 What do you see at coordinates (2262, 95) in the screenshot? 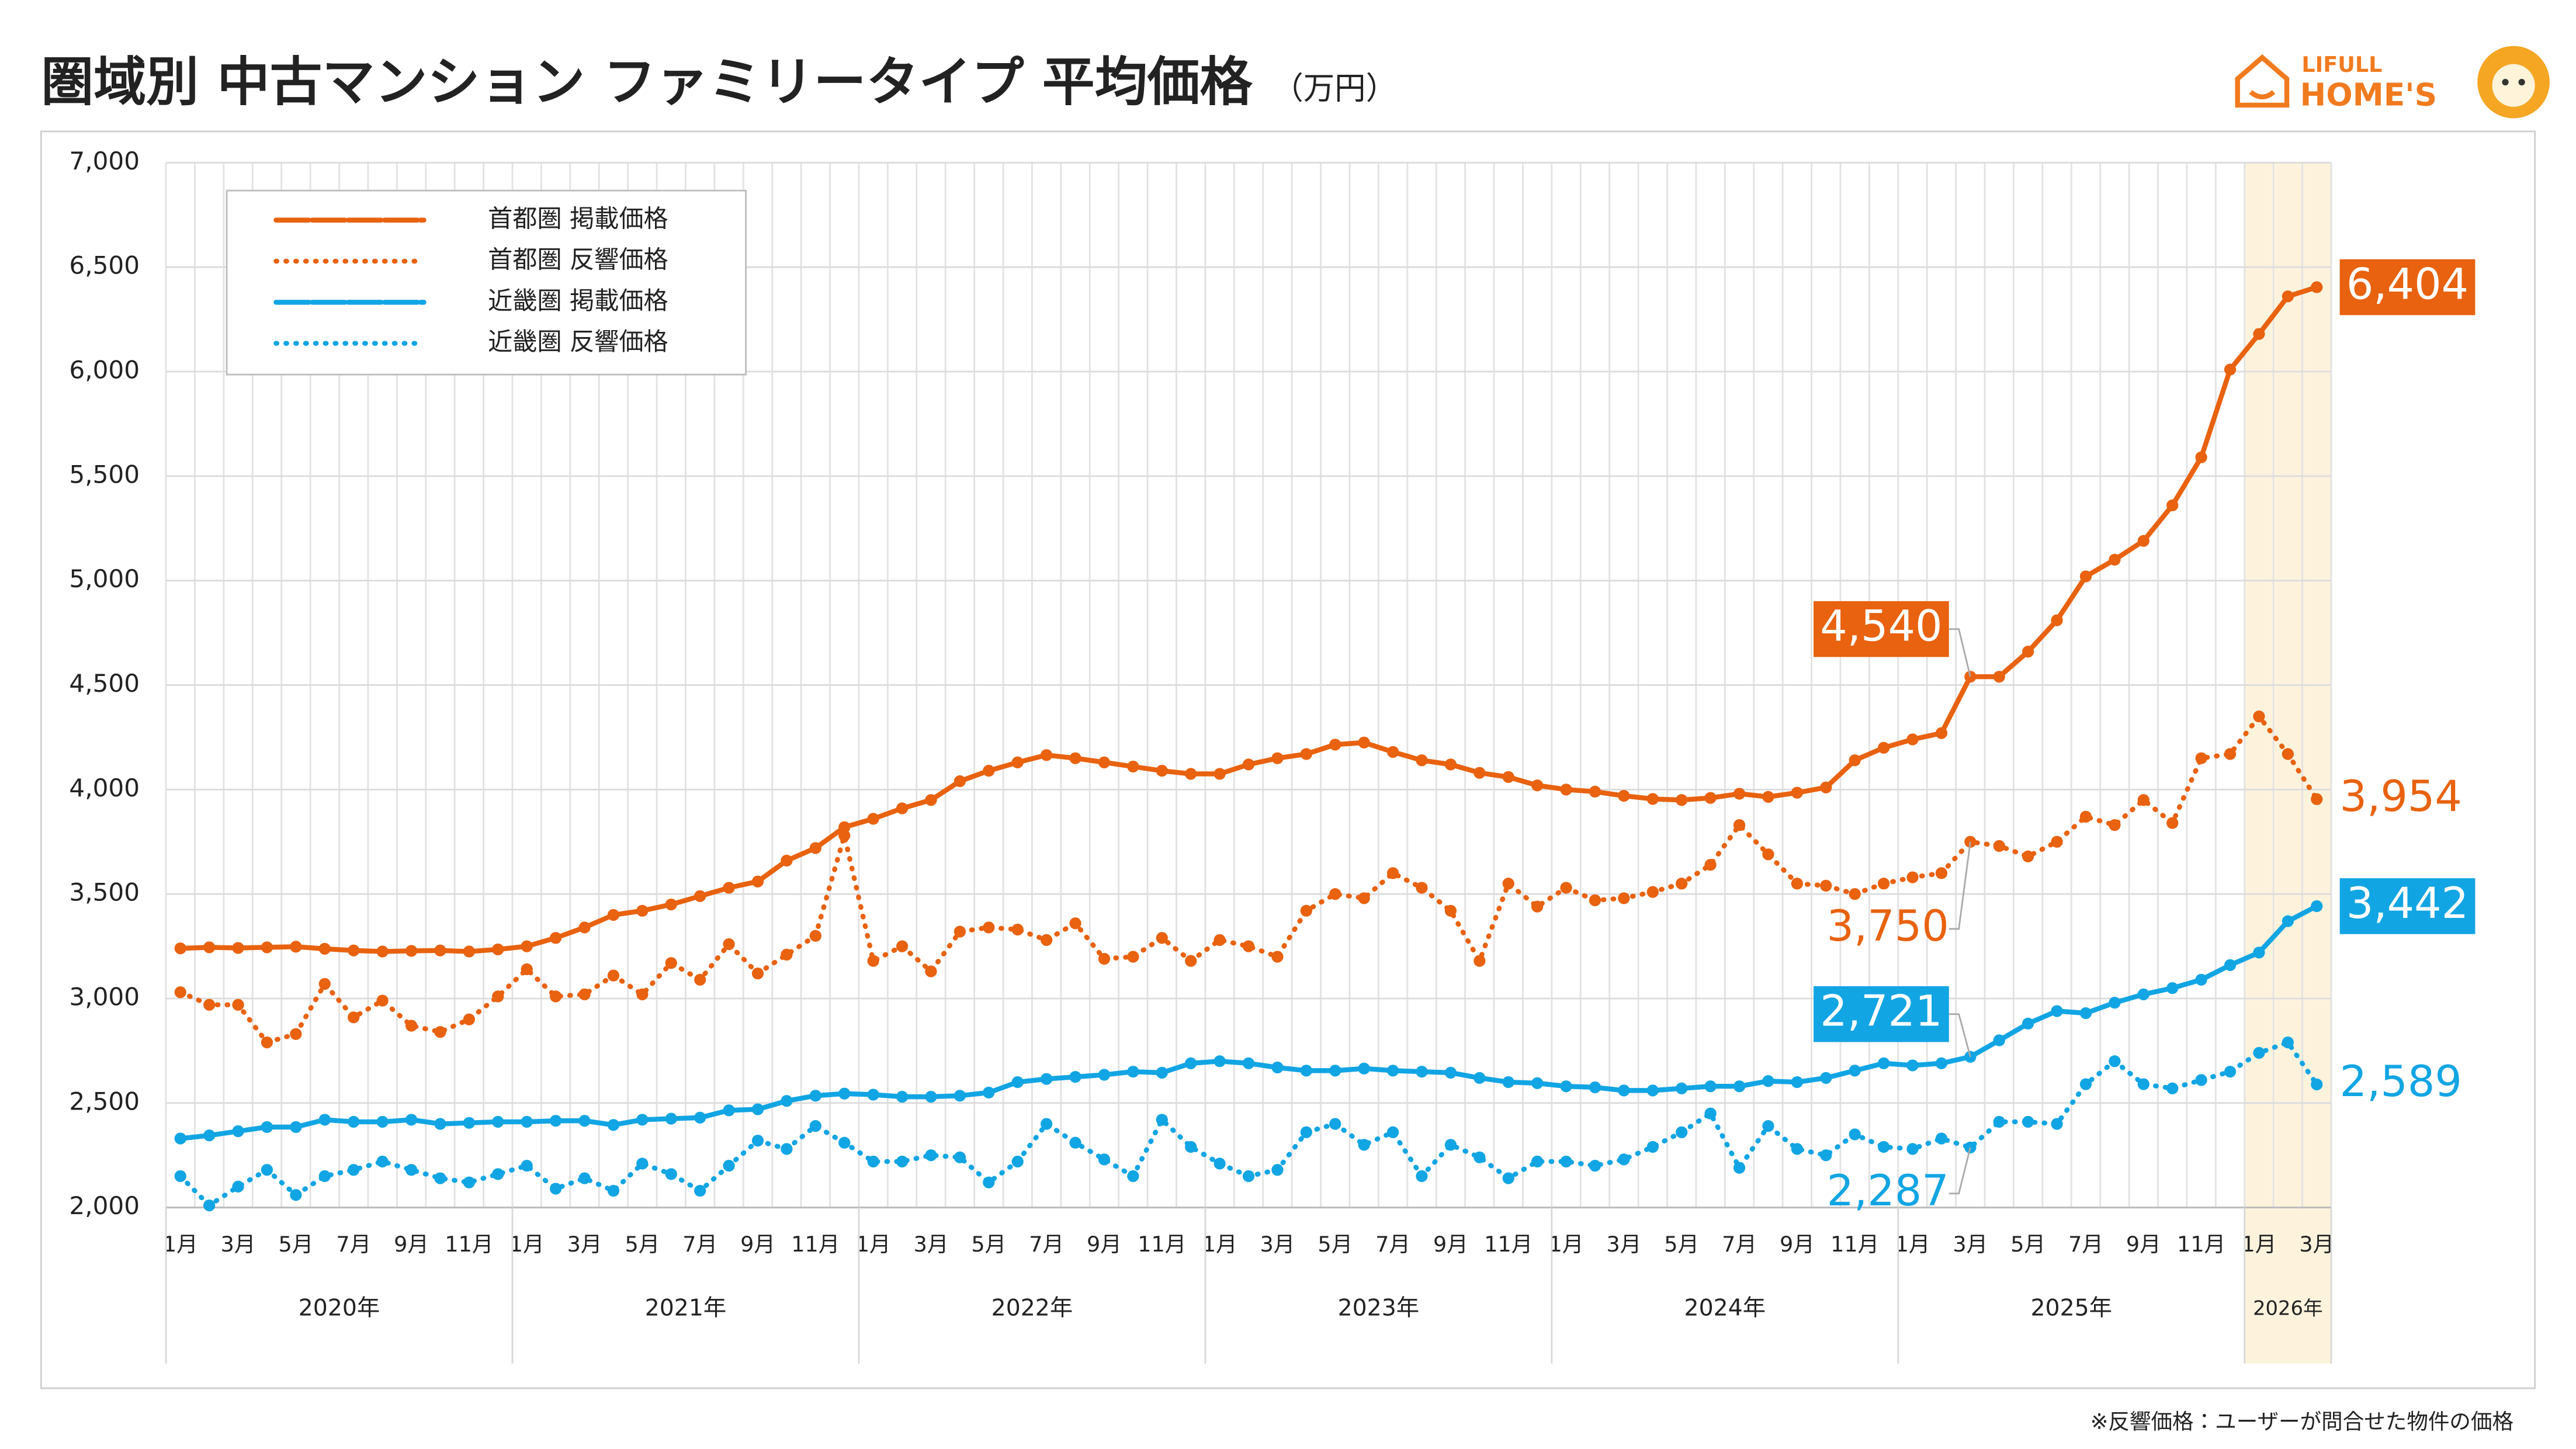
I see `logo-smile` at bounding box center [2262, 95].